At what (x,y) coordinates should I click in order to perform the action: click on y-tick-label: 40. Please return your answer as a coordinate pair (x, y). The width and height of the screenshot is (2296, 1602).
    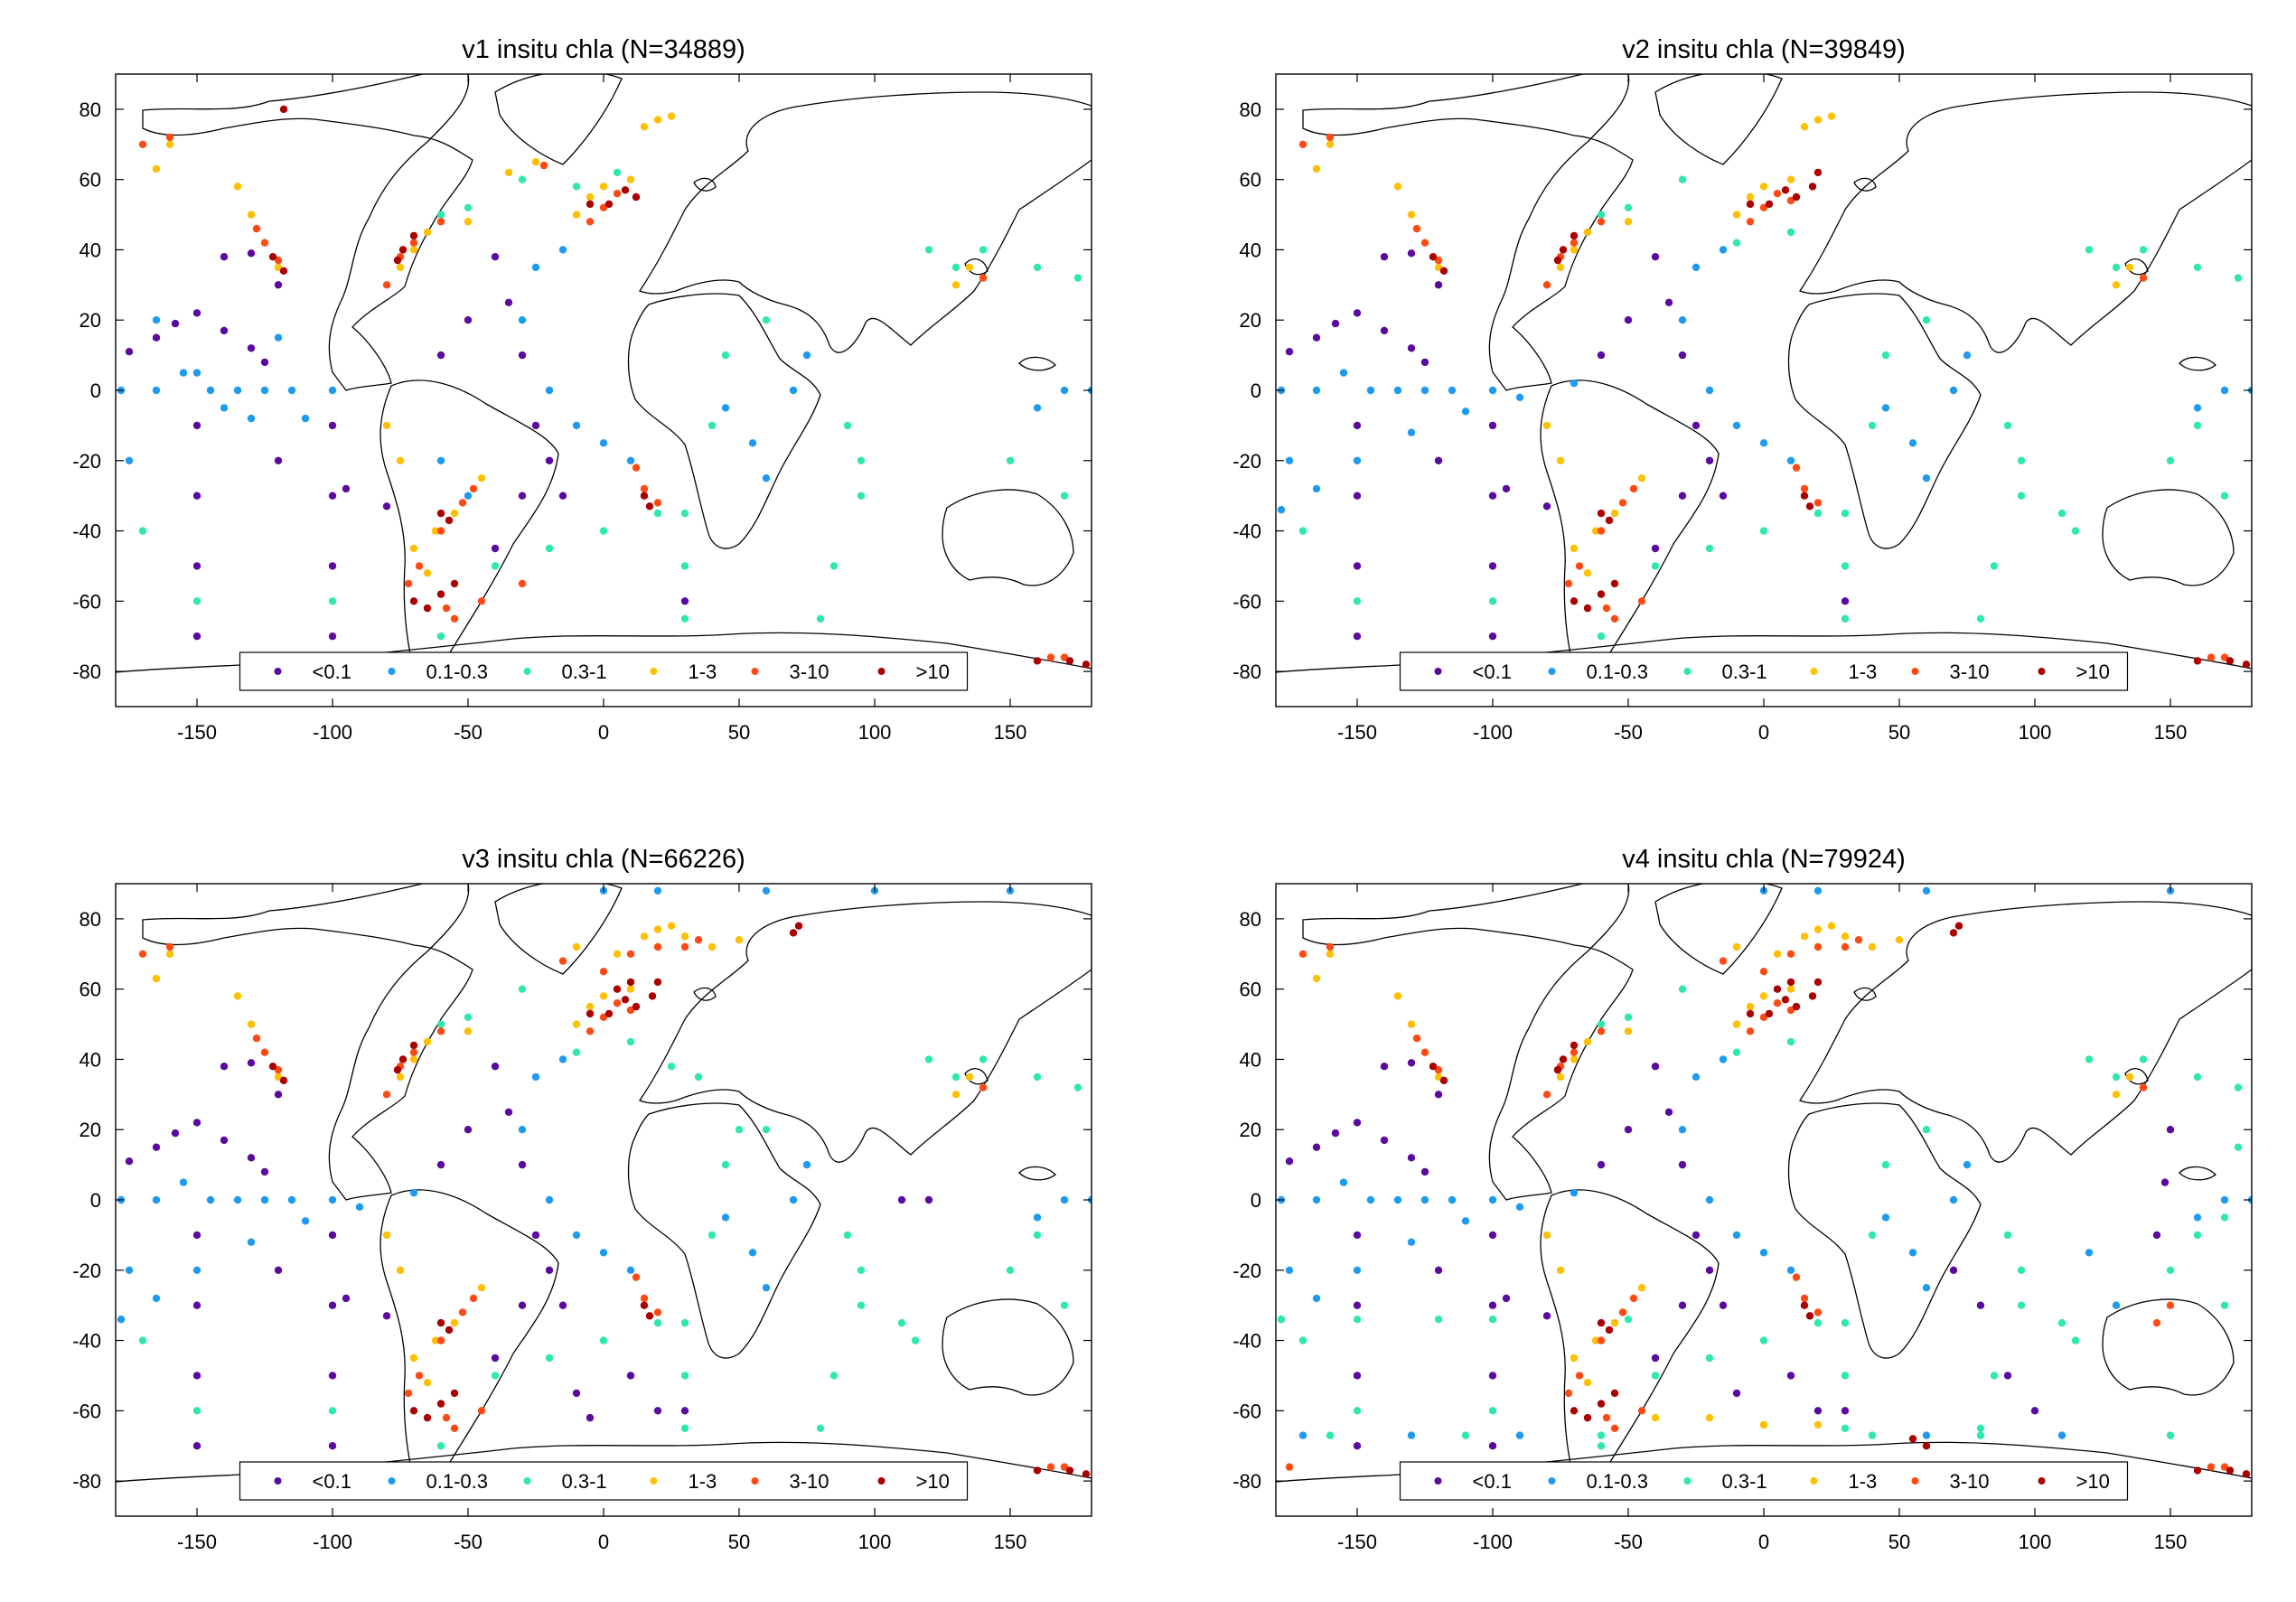
    Looking at the image, I should click on (1250, 250).